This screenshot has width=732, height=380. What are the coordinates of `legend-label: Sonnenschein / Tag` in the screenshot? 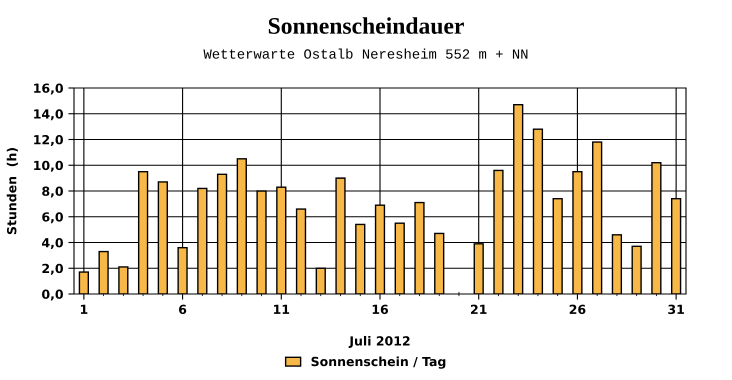 It's located at (379, 362).